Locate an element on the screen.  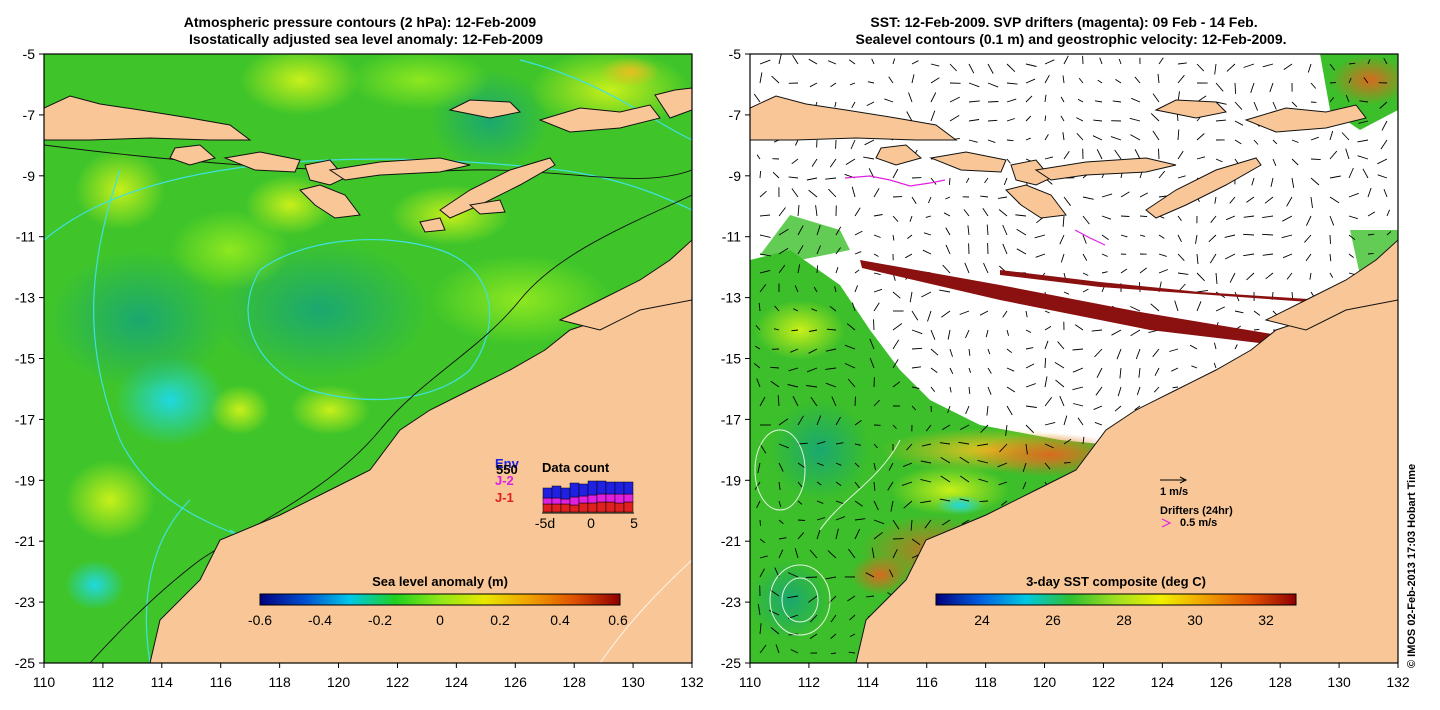
velocity-scale-arrowhead is located at coordinates (1183, 480).